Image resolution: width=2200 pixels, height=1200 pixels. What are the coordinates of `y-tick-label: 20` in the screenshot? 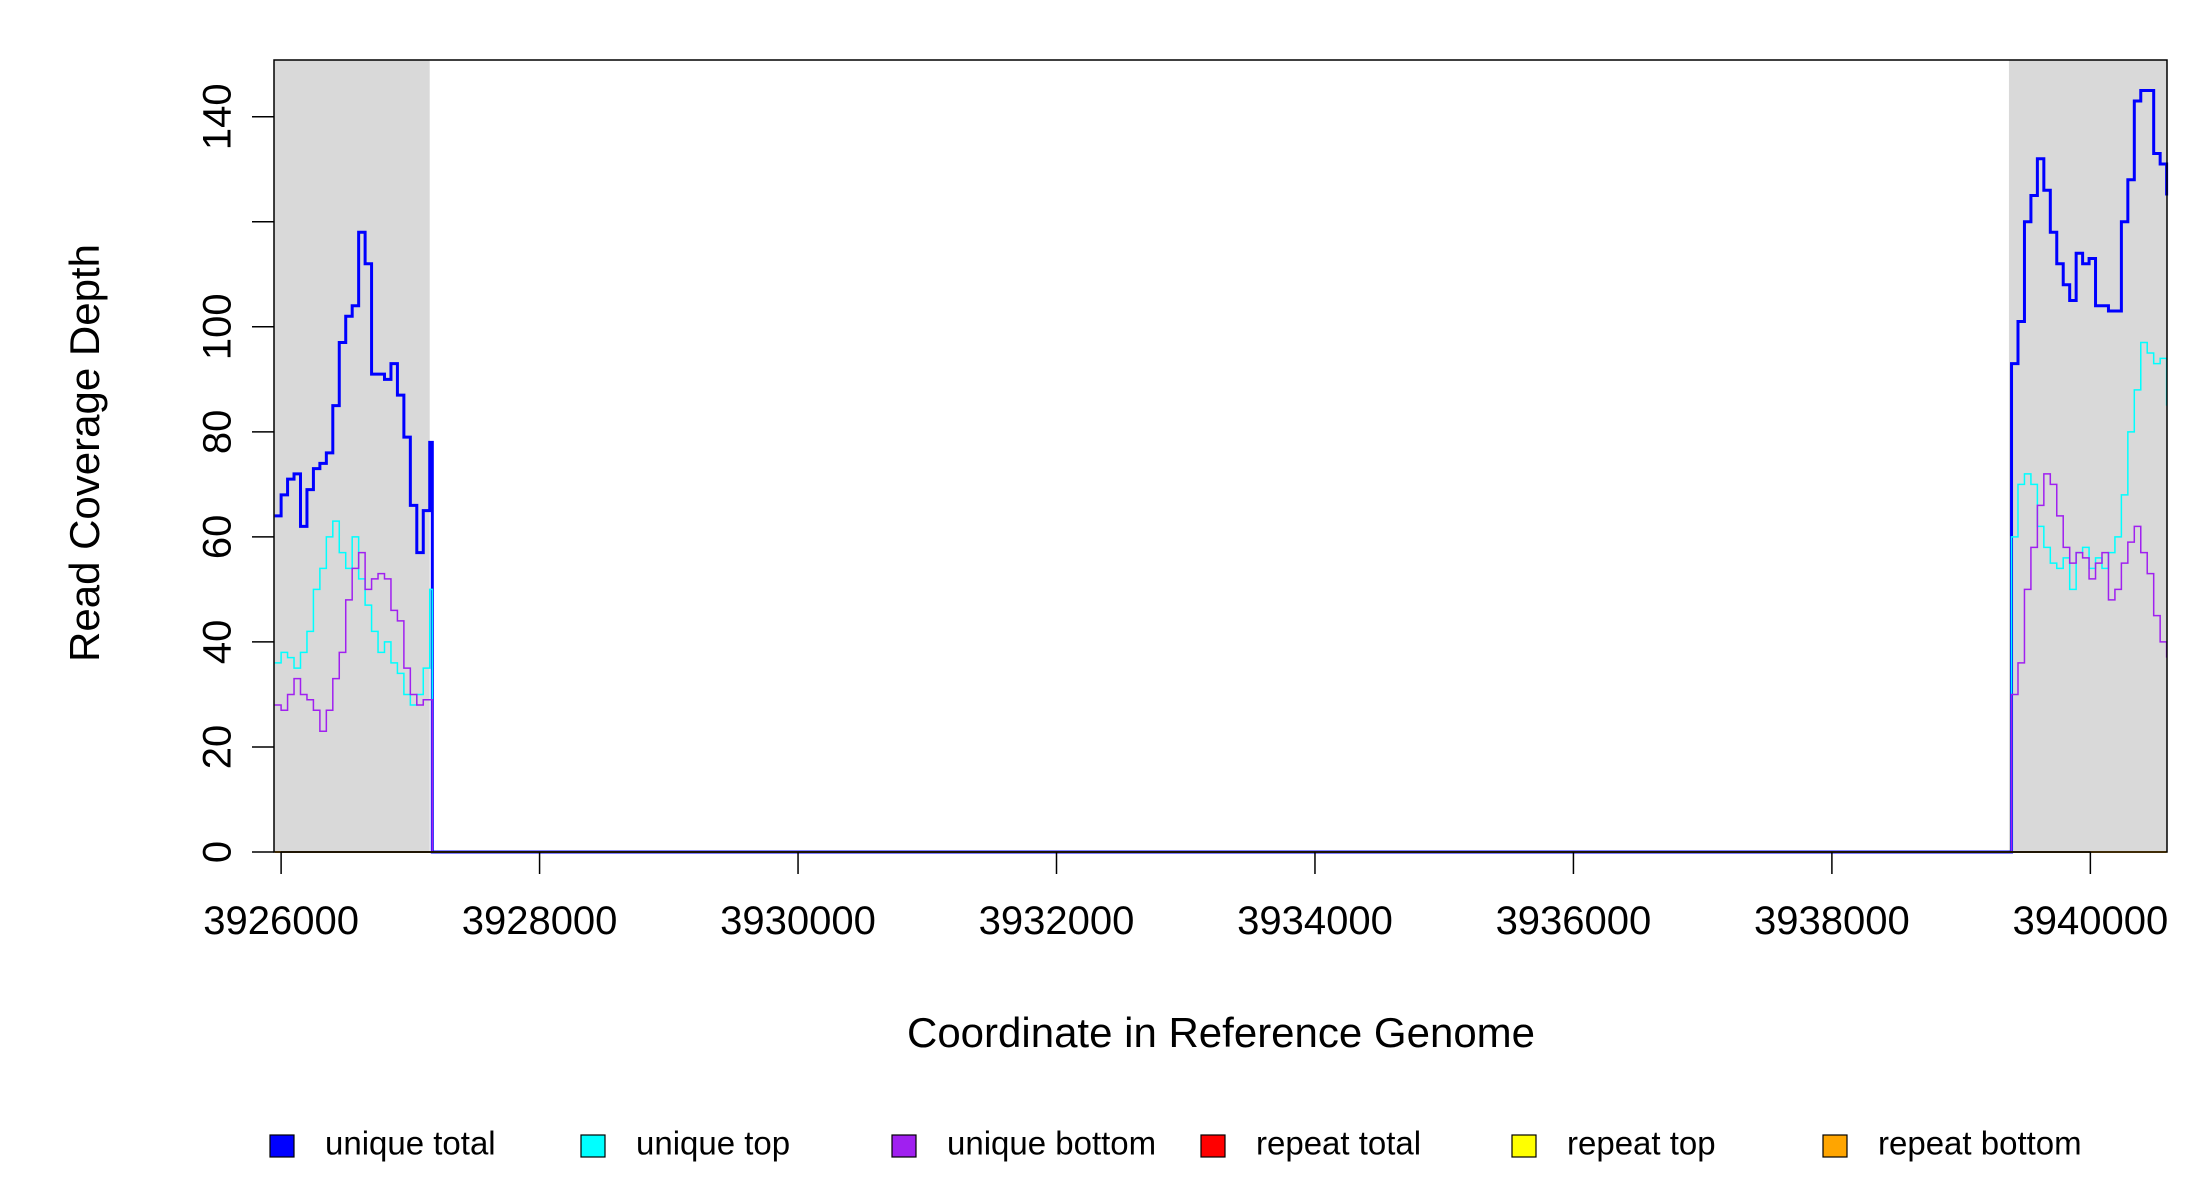 It's located at (218, 747).